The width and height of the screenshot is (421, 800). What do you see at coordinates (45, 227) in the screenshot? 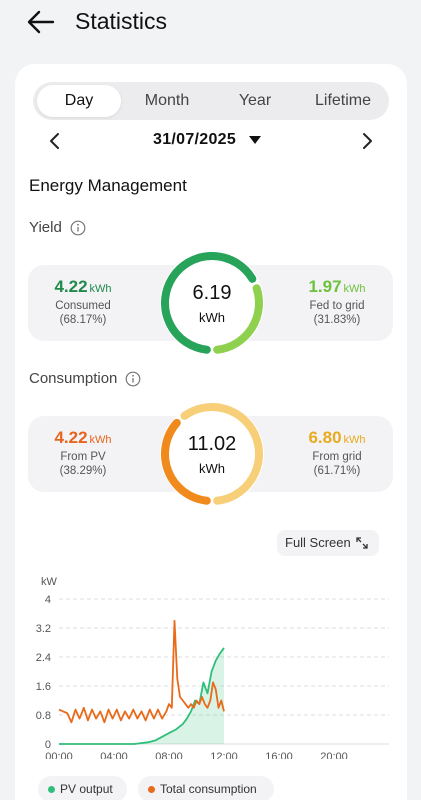
I see `yield-title: Yield` at bounding box center [45, 227].